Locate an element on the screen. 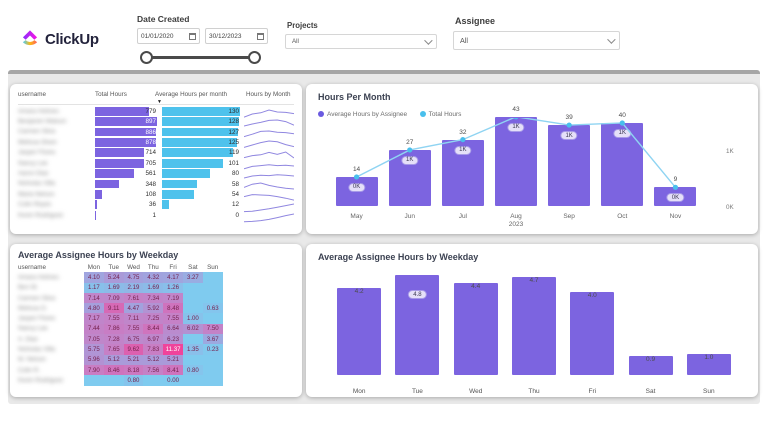  heatmap-cell: 5.96 is located at coordinates (94, 359).